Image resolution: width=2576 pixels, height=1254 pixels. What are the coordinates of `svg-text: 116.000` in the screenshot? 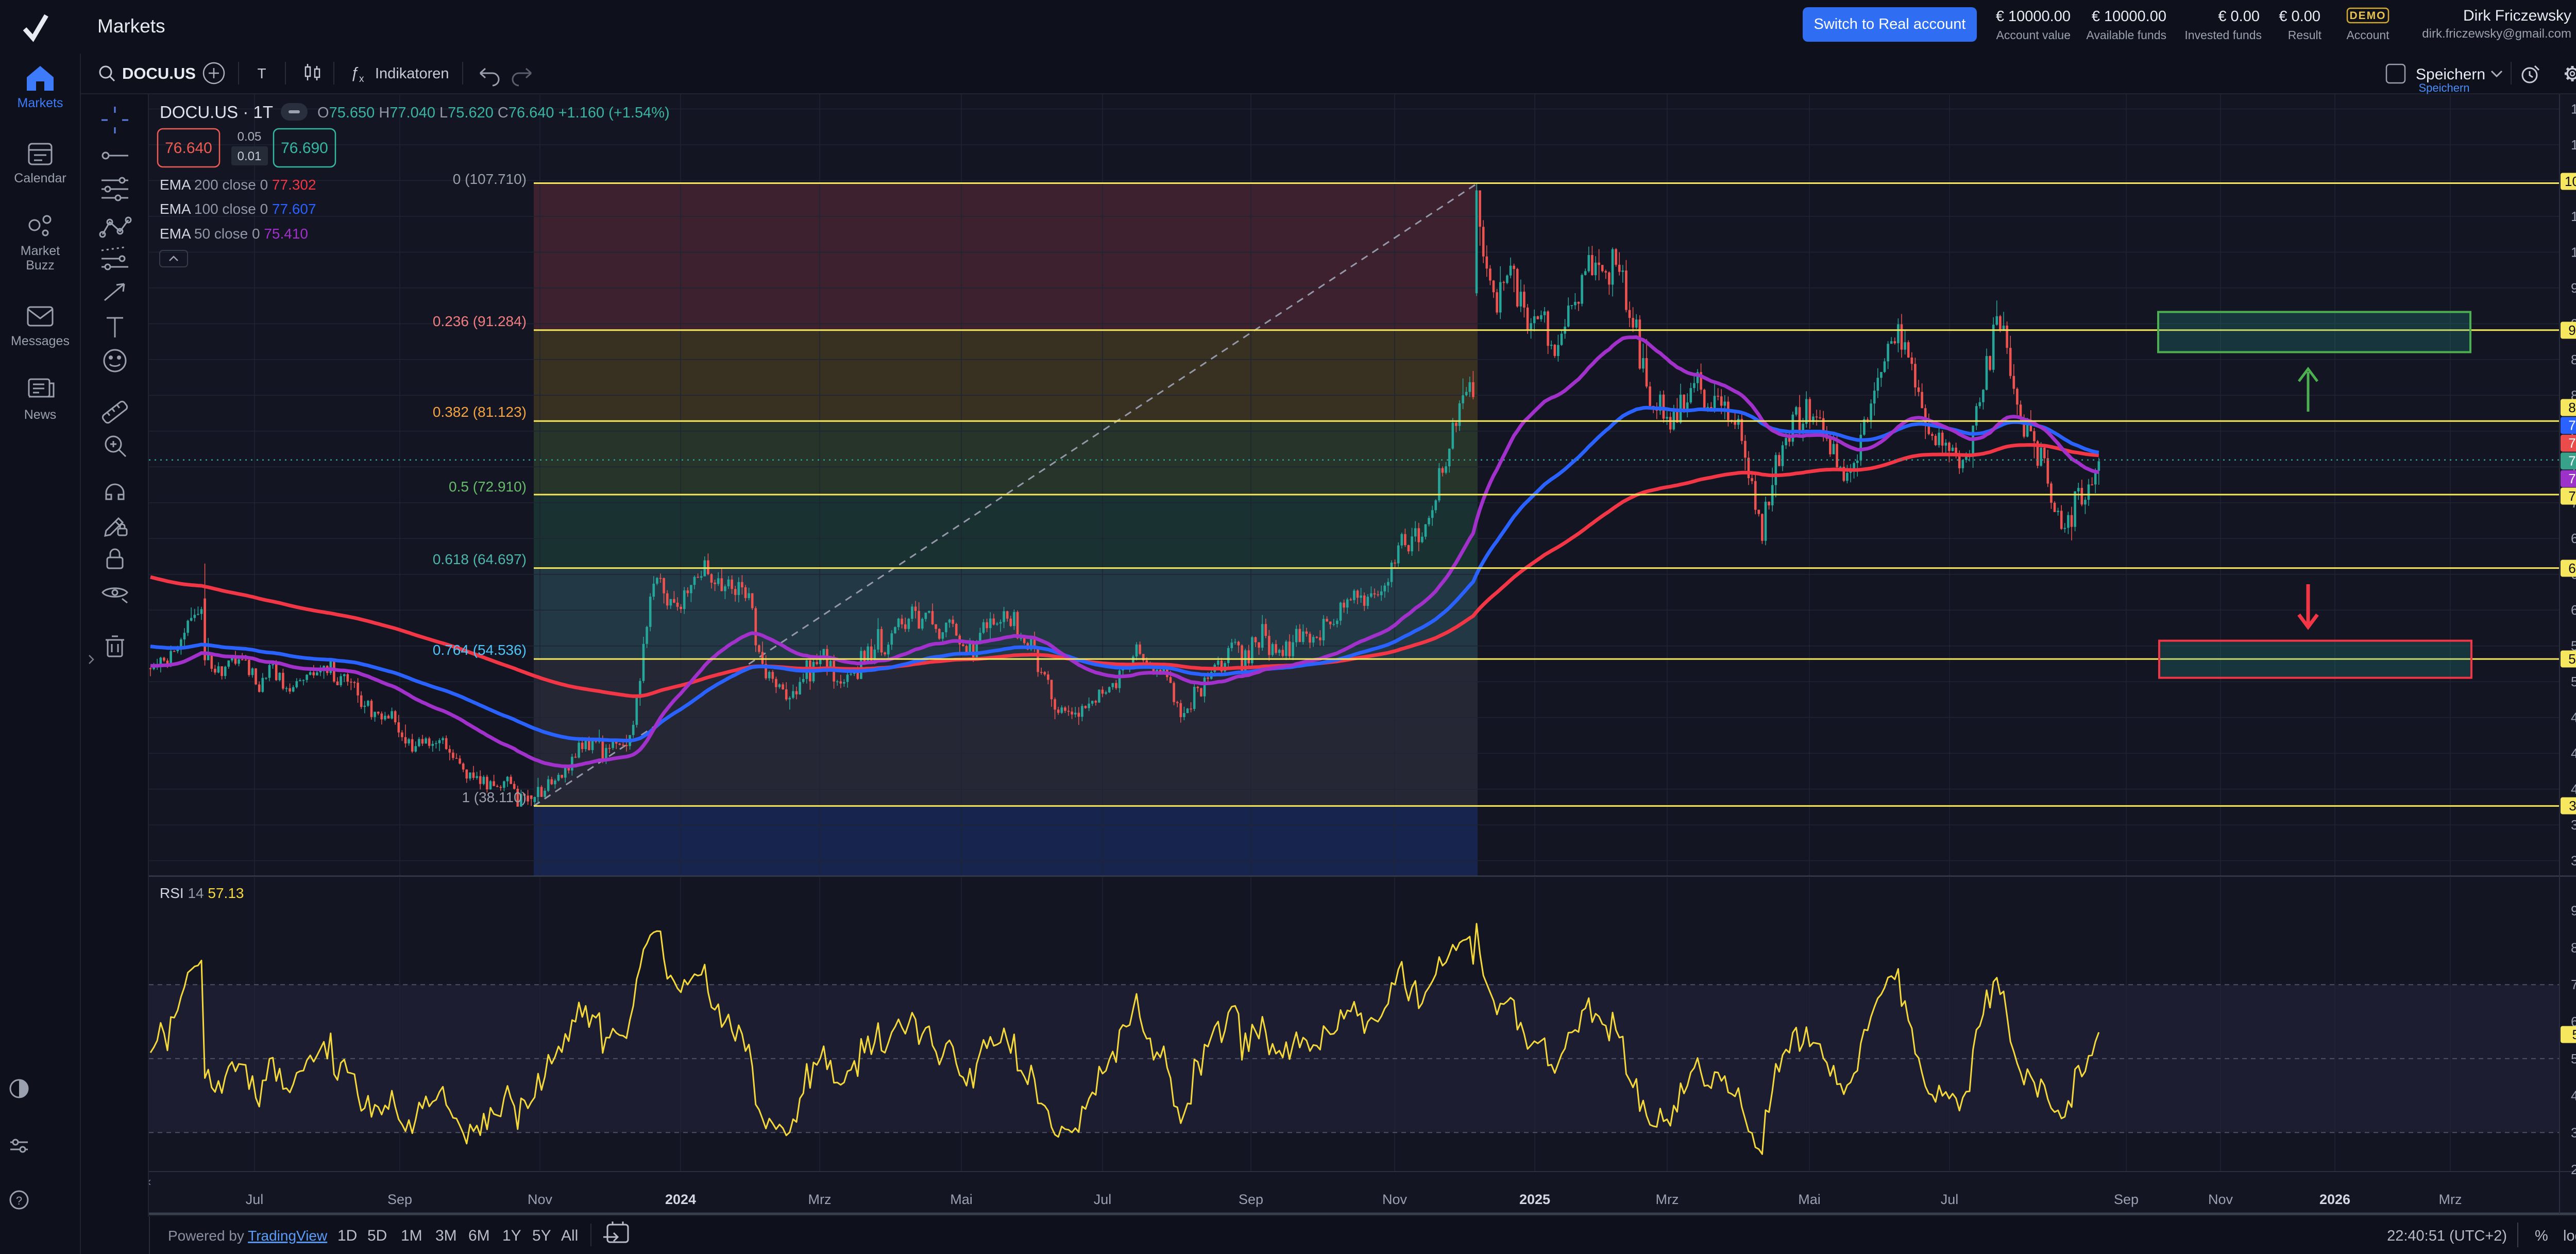 It's located at (2573, 109).